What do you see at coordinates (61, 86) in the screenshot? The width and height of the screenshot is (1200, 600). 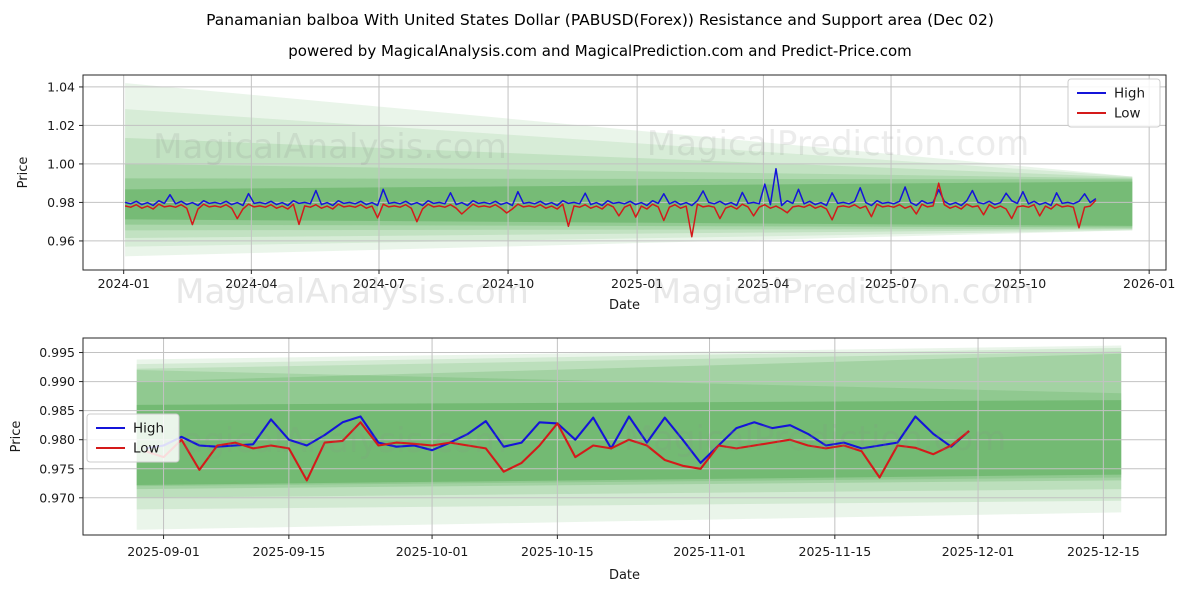 I see `y-tick-label: 1.04` at bounding box center [61, 86].